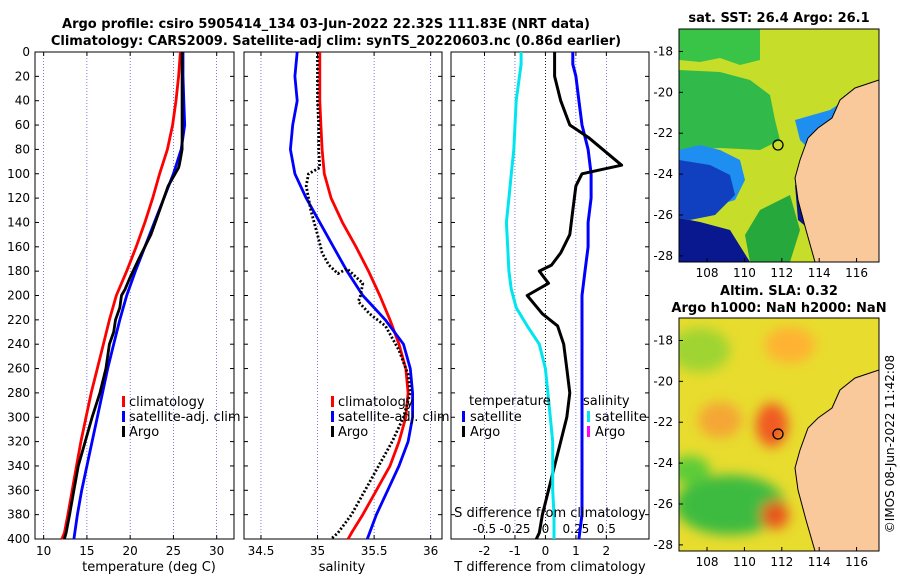 The image size is (900, 580). Describe the element at coordinates (86, 551) in the screenshot. I see `x-tick-label: 15` at that location.